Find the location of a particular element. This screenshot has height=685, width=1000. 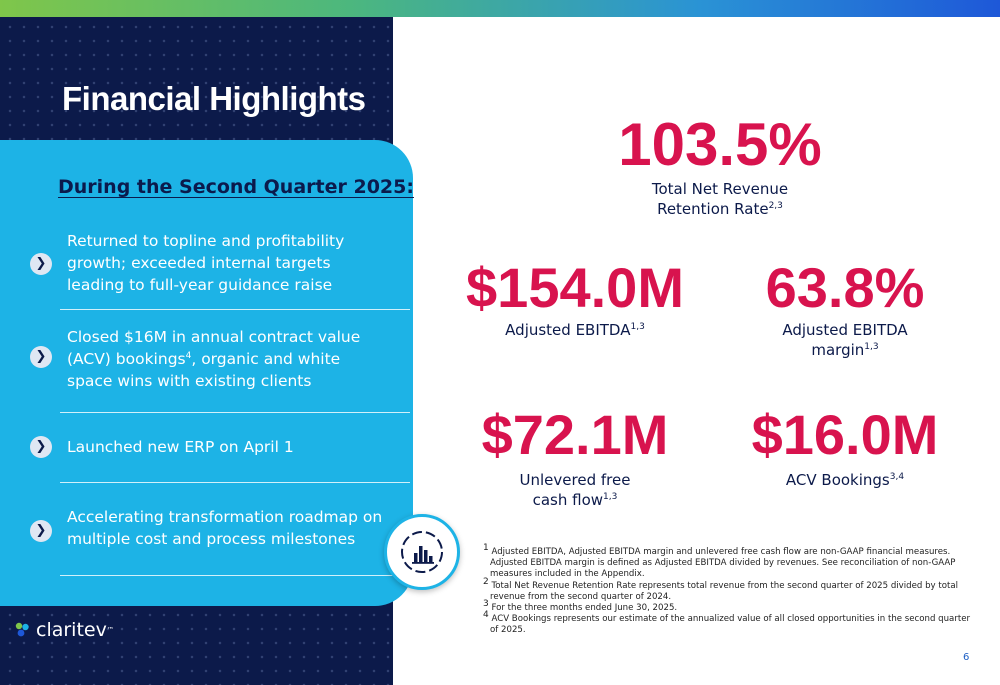

metric-acv-label-line-1: ACV Bookings3,4 is located at coordinates (845, 480).